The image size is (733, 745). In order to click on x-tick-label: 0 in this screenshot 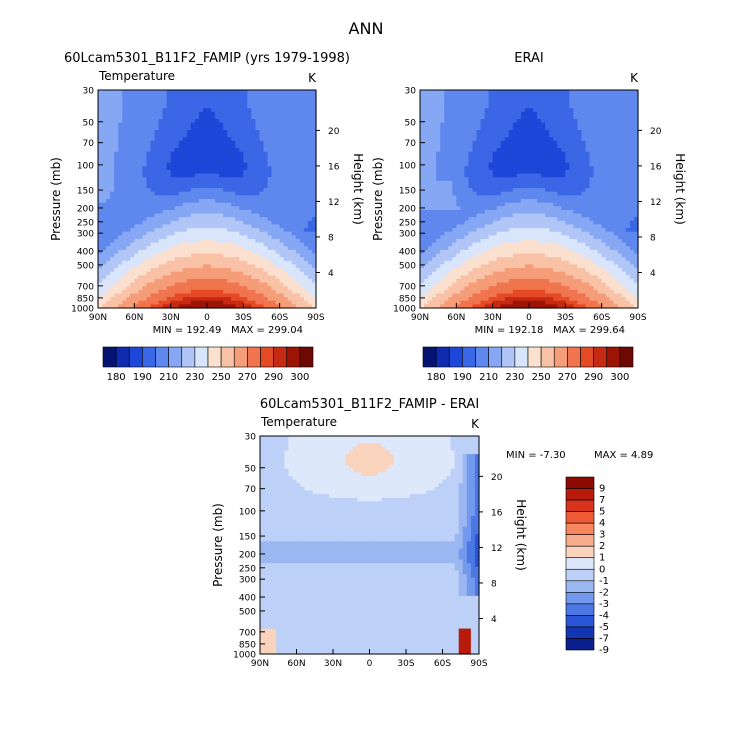, I will do `click(207, 318)`.